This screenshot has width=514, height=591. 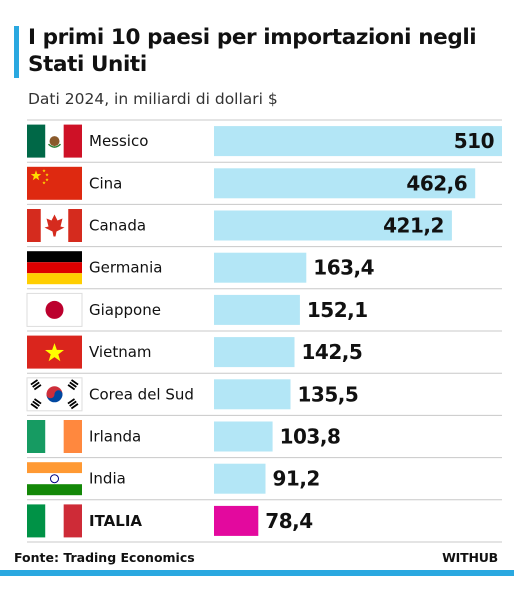 I want to click on value-label: 152,1, so click(x=337, y=310).